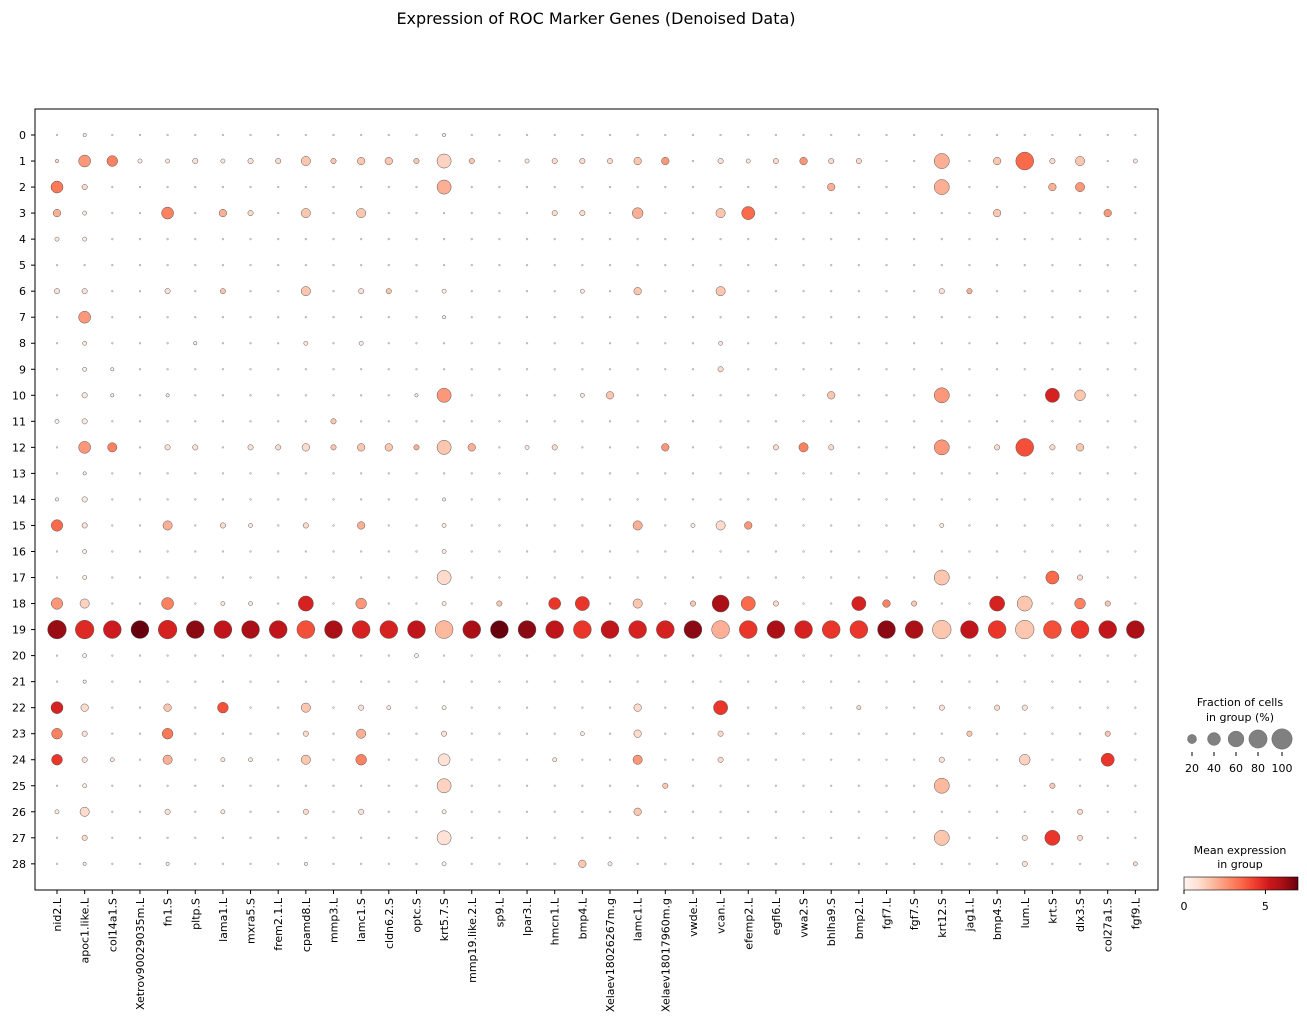  What do you see at coordinates (19, 473) in the screenshot?
I see `y-tick-label: 13` at bounding box center [19, 473].